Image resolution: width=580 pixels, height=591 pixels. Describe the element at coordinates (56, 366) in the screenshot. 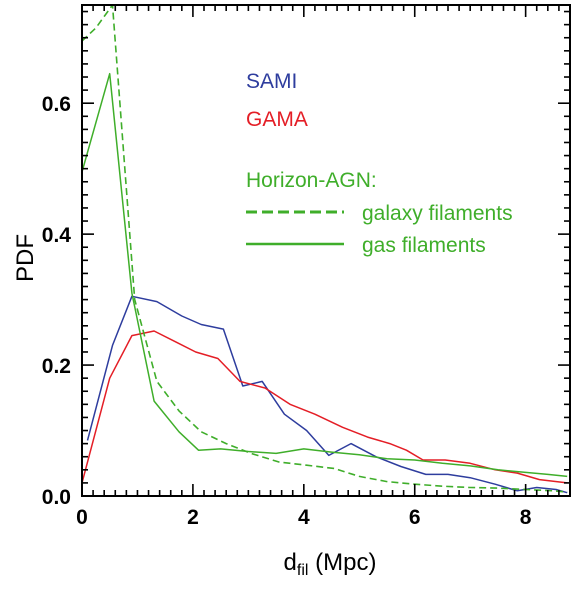

I see `y-tick-label: 0.2` at that location.